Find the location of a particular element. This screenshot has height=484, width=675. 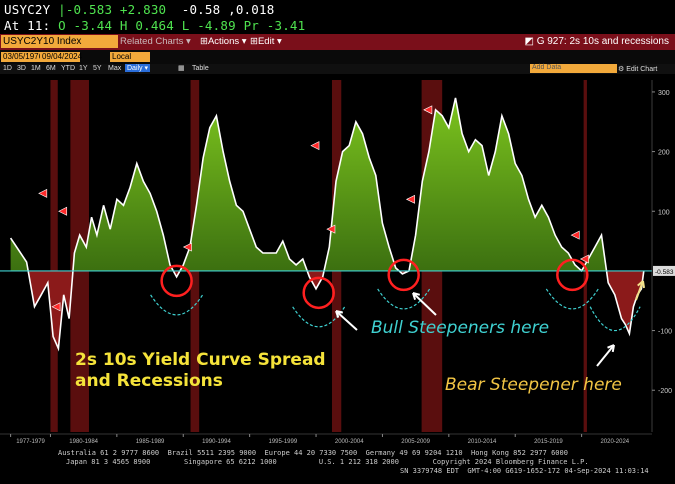

quote-line-2: At 11: O -3.44 H 0.464 L -4.89 Pr -3.41 is located at coordinates (154, 25).